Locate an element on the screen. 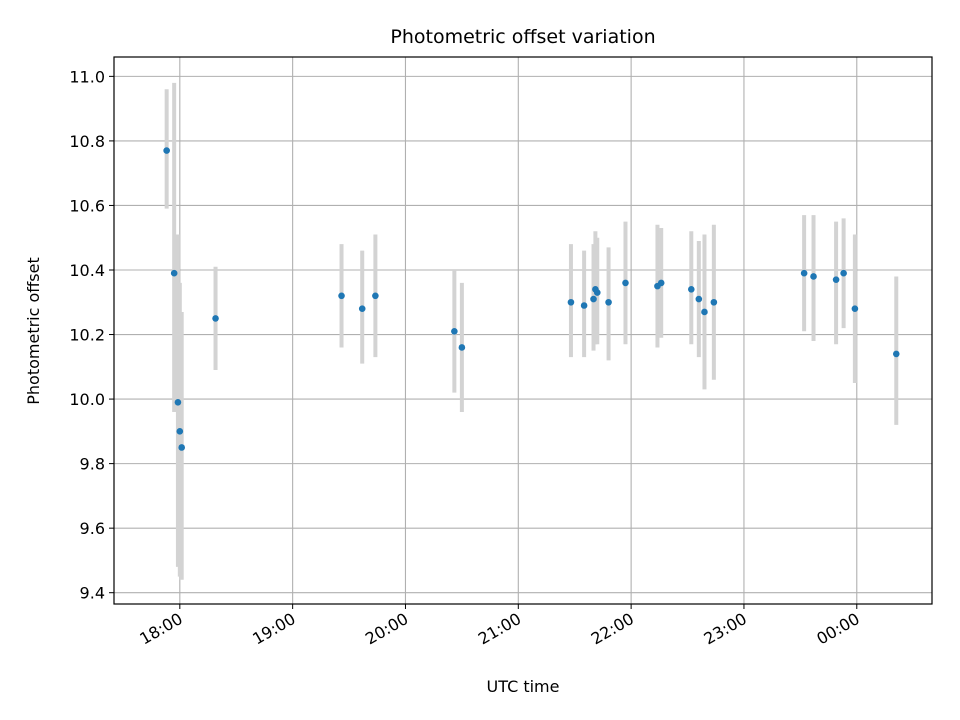  y-tick-label: 9.4 is located at coordinates (92, 593).